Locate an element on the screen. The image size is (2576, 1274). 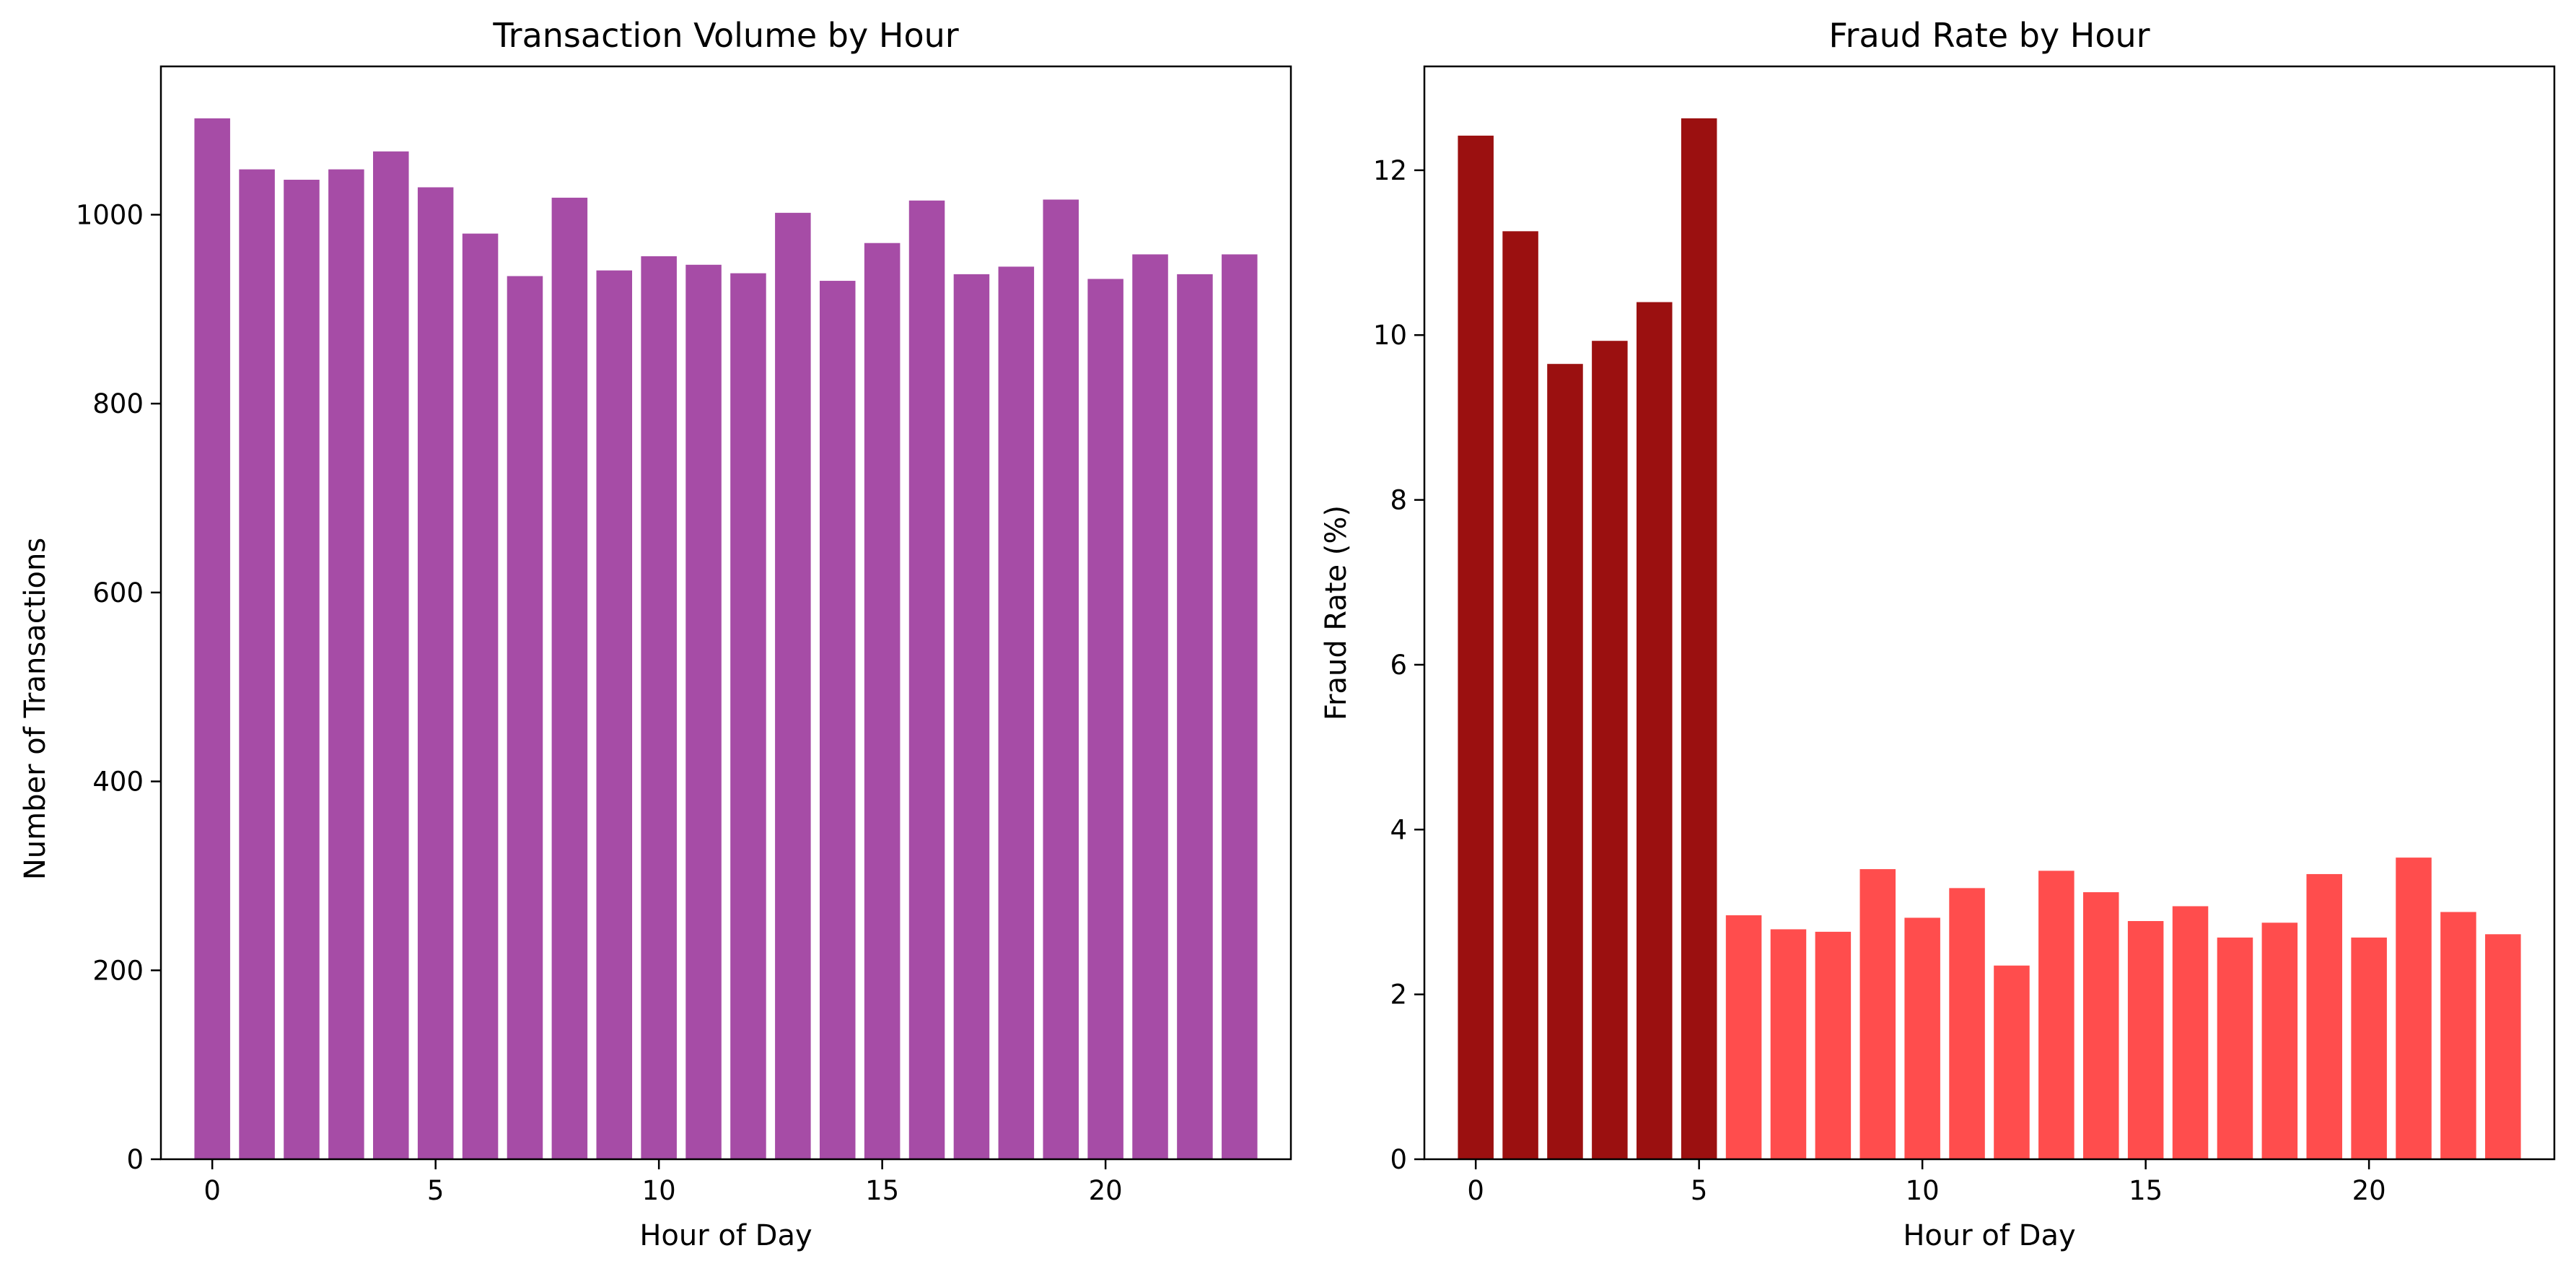
y-axis-label: Fraud Rate (%) is located at coordinates (1336, 613).